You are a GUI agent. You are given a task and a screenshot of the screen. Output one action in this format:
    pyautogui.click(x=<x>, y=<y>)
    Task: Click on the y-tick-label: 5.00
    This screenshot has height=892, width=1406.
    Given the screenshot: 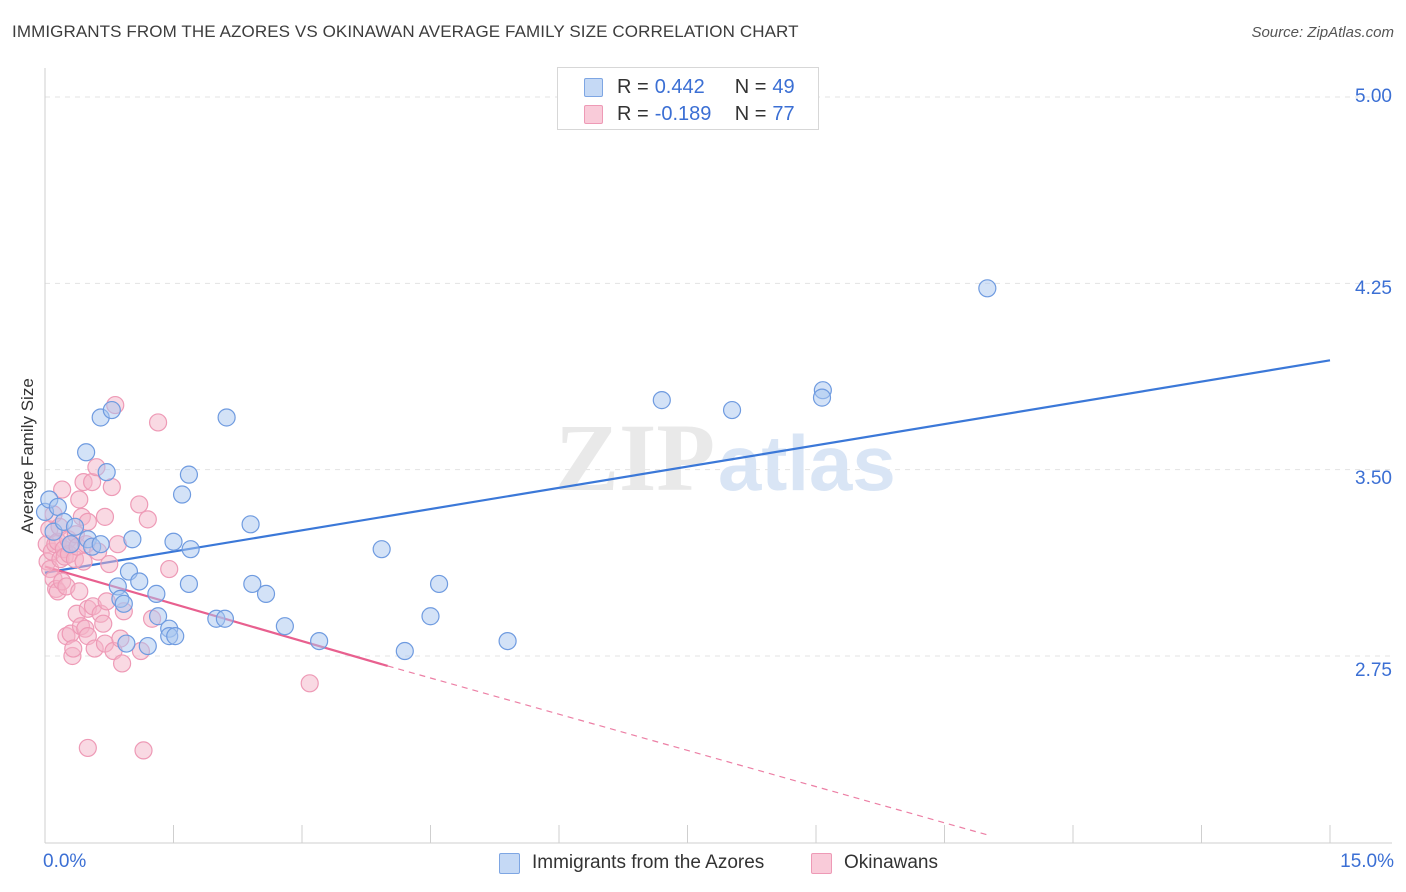 What is the action you would take?
    pyautogui.click(x=1373, y=96)
    